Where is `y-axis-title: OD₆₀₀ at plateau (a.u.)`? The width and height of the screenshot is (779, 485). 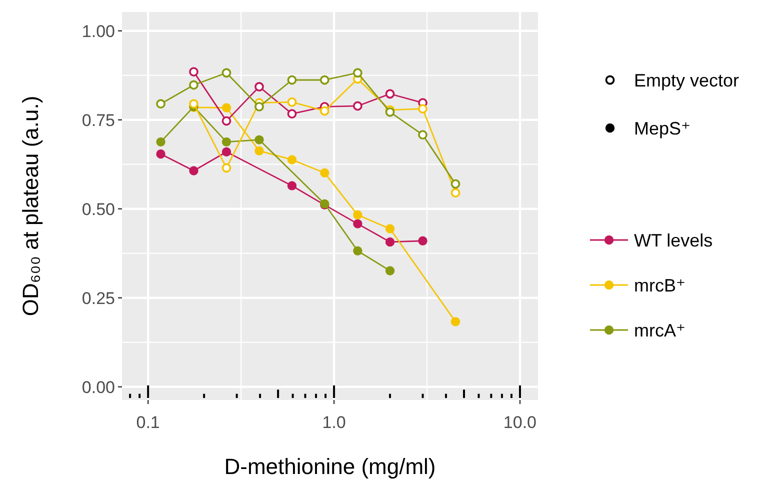
y-axis-title: OD₆₀₀ at plateau (a.u.) is located at coordinates (30, 206).